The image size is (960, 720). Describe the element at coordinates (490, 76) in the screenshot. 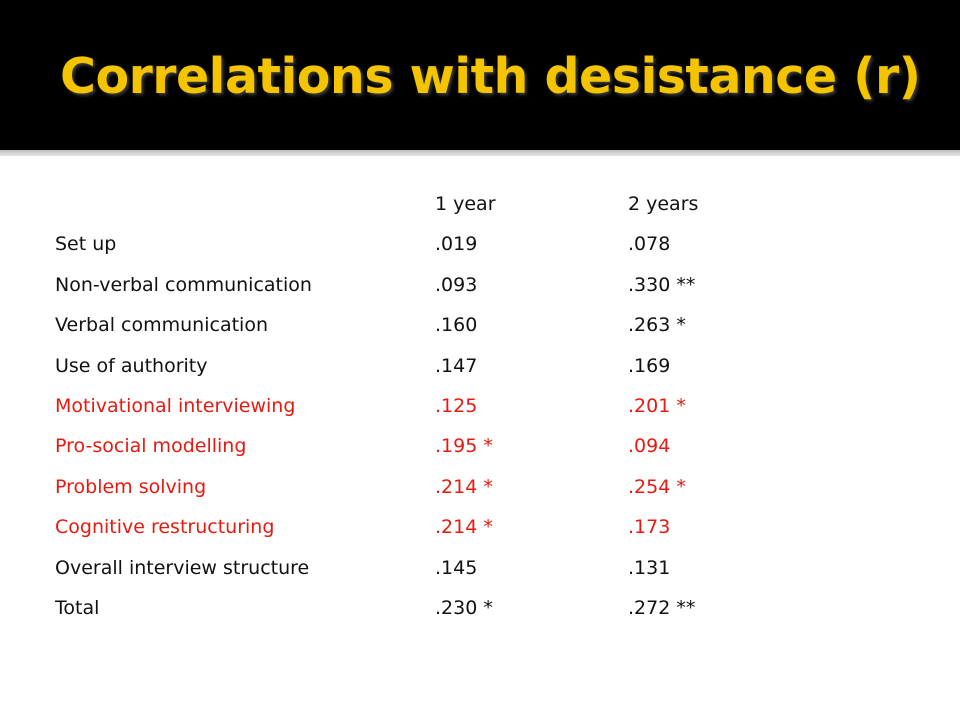

I see `slide-title: Correlations with desistance (r)` at that location.